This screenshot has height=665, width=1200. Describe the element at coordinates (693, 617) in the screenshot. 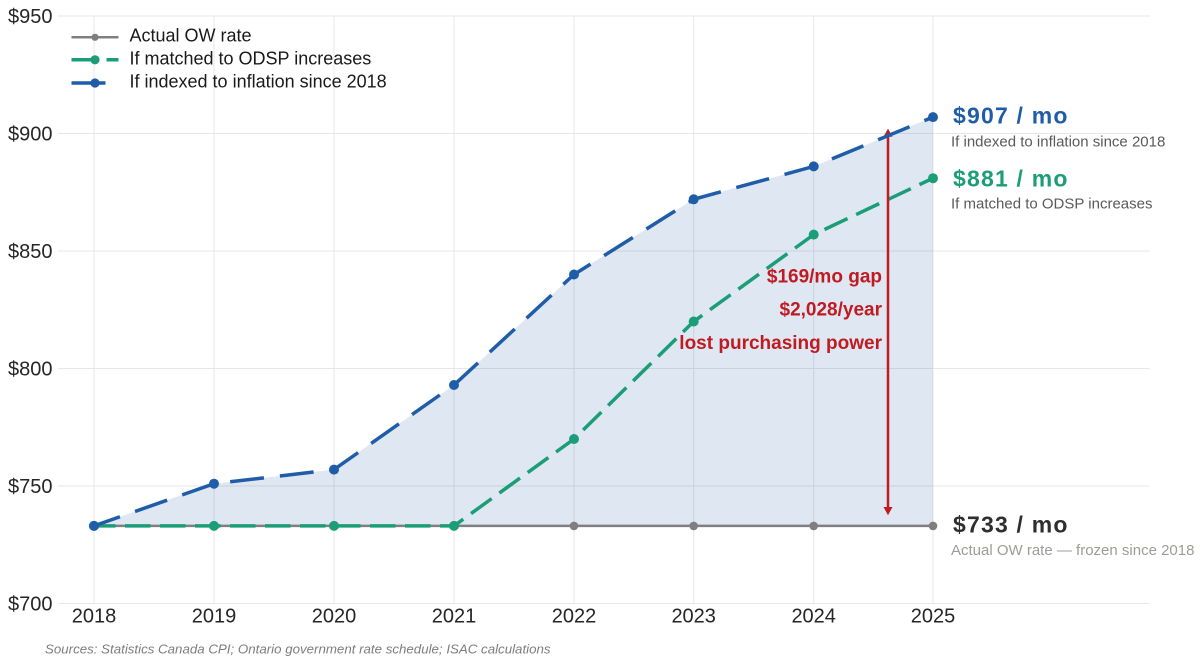

I see `svg-text: 2023` at that location.